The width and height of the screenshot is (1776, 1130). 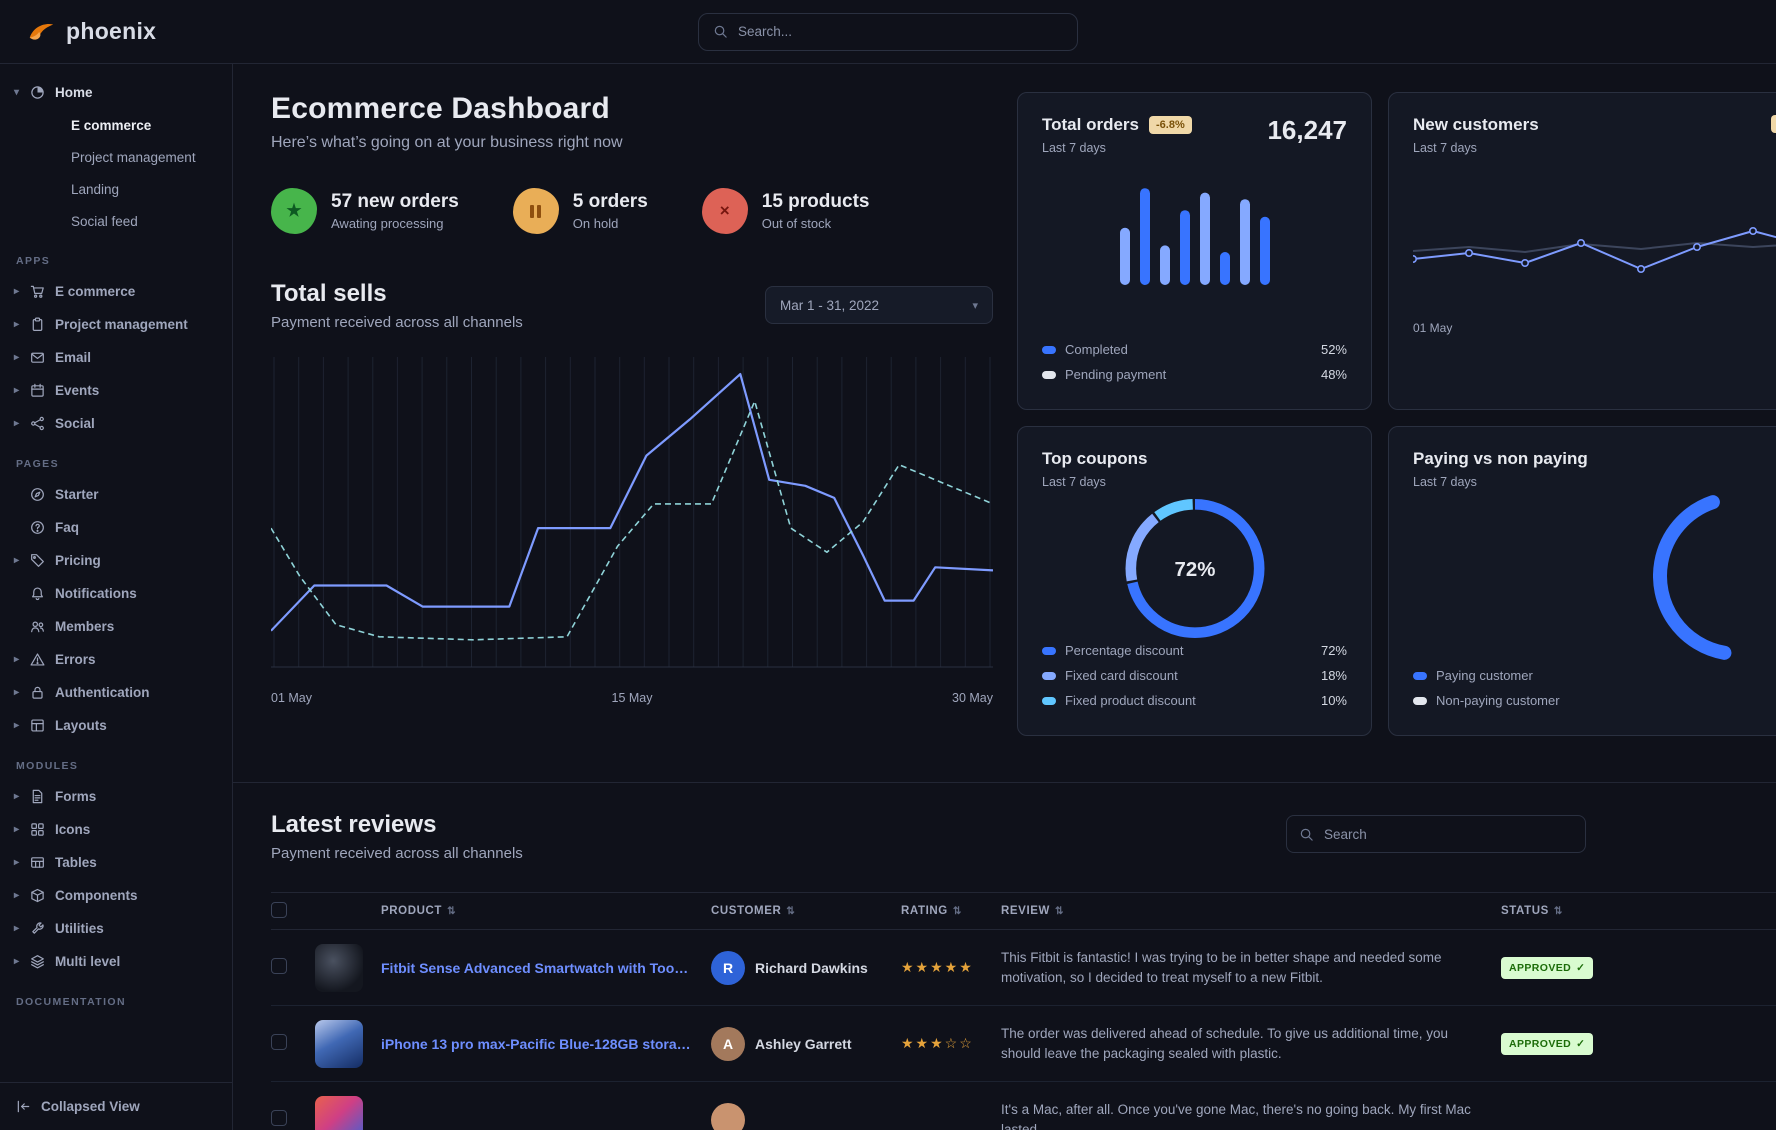 What do you see at coordinates (75, 423) in the screenshot?
I see `sidebar-item-label: Social` at bounding box center [75, 423].